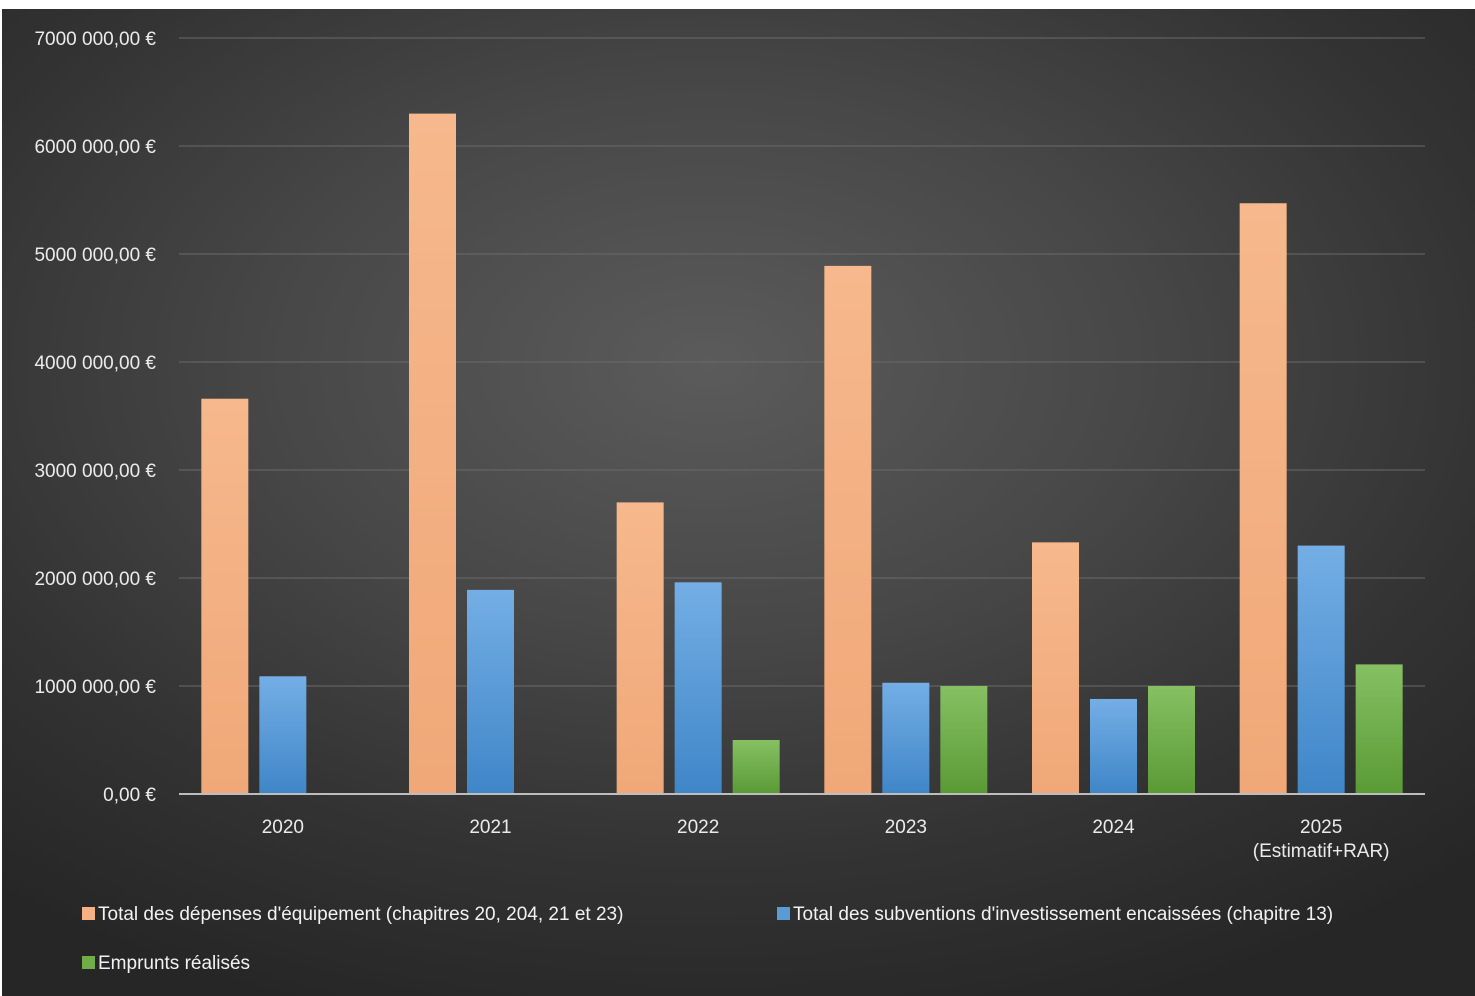 Image resolution: width=1475 pixels, height=996 pixels. What do you see at coordinates (826, 839) in the screenshot?
I see `x-axis-tick-labels: 2020 2021 2022 2023 2024 2025 (Estimatif+RAR)` at bounding box center [826, 839].